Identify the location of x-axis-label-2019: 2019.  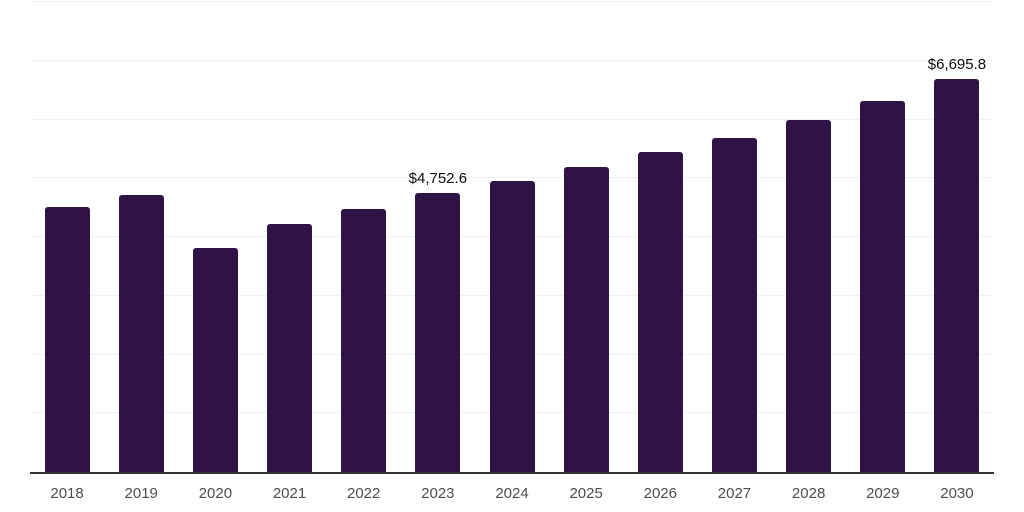
(141, 493).